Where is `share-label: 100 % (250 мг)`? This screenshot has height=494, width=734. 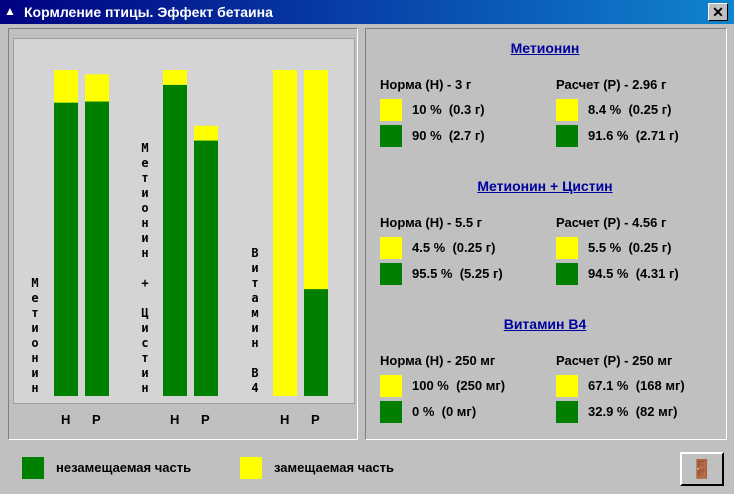
share-label: 100 % (250 мг) is located at coordinates (459, 385).